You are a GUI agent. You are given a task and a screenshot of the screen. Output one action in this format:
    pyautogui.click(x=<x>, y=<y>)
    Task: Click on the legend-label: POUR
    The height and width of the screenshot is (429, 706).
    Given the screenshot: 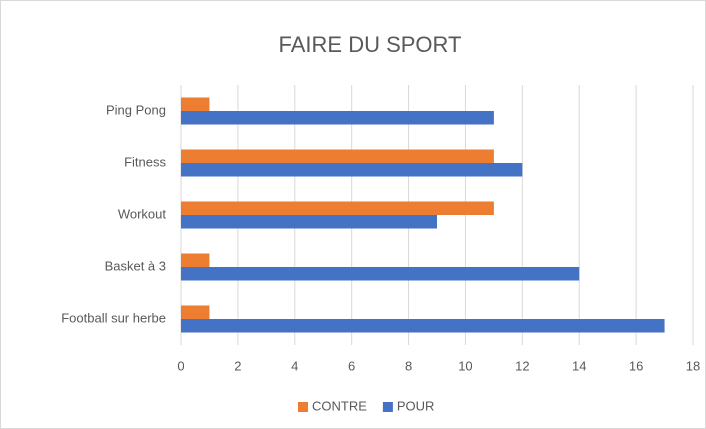 What is the action you would take?
    pyautogui.click(x=416, y=405)
    